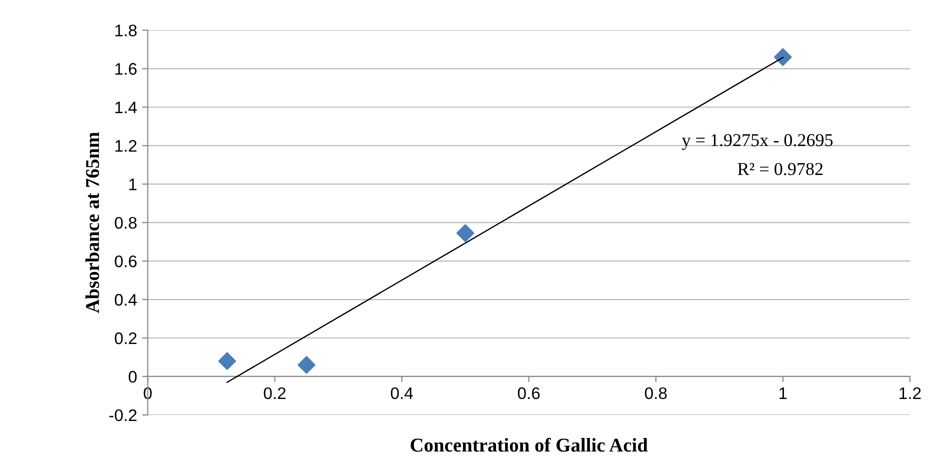 The height and width of the screenshot is (457, 941). I want to click on y-tick-label: 1, so click(133, 184).